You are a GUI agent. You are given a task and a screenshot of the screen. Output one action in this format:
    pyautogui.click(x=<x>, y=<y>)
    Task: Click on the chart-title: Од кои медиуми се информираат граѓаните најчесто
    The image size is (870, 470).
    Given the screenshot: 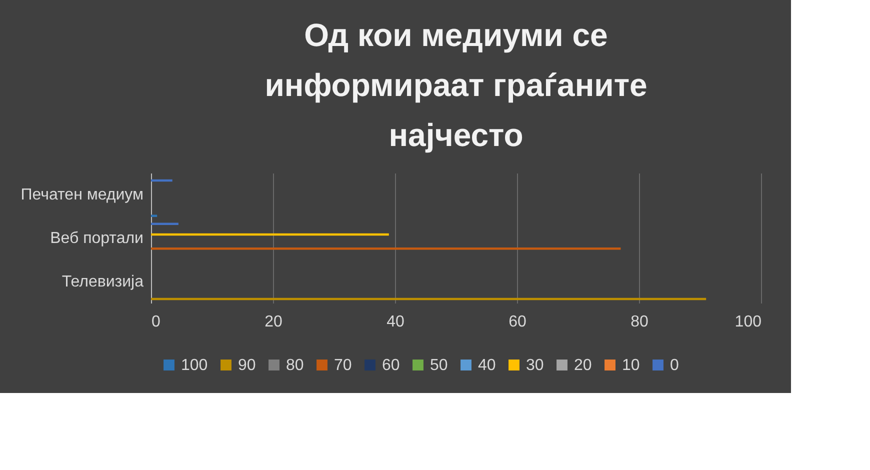 What is the action you would take?
    pyautogui.click(x=456, y=85)
    